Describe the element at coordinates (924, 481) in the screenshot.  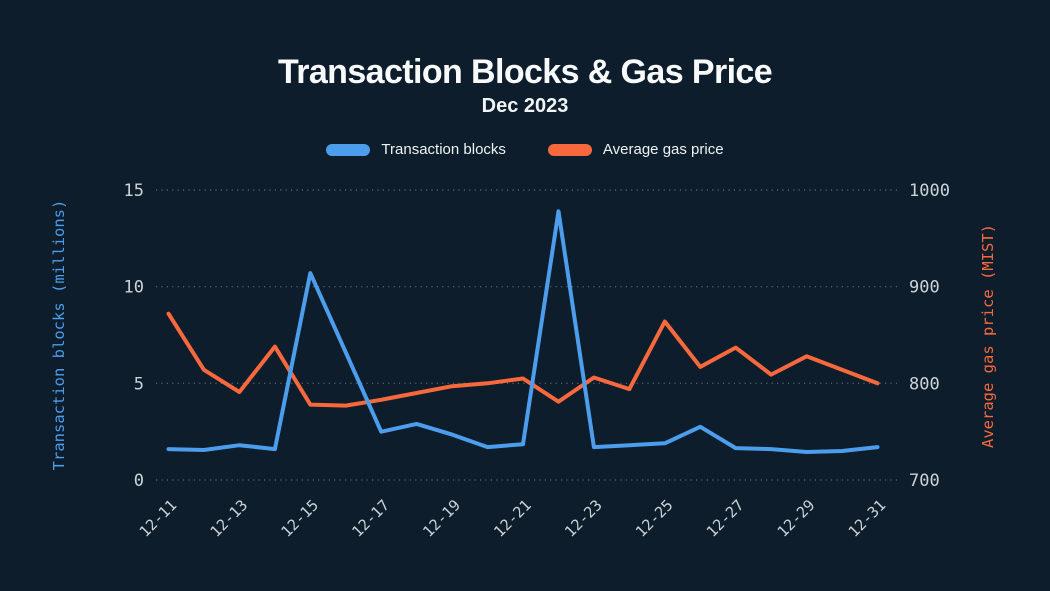
I see `right-axis-tick-label: 700` at that location.